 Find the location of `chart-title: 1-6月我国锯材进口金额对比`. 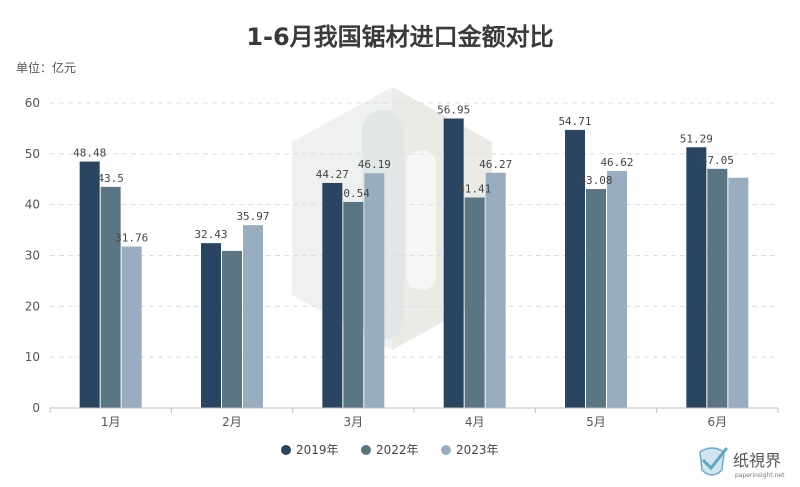

chart-title: 1-6月我国锯材进口金额对比 is located at coordinates (399, 37).